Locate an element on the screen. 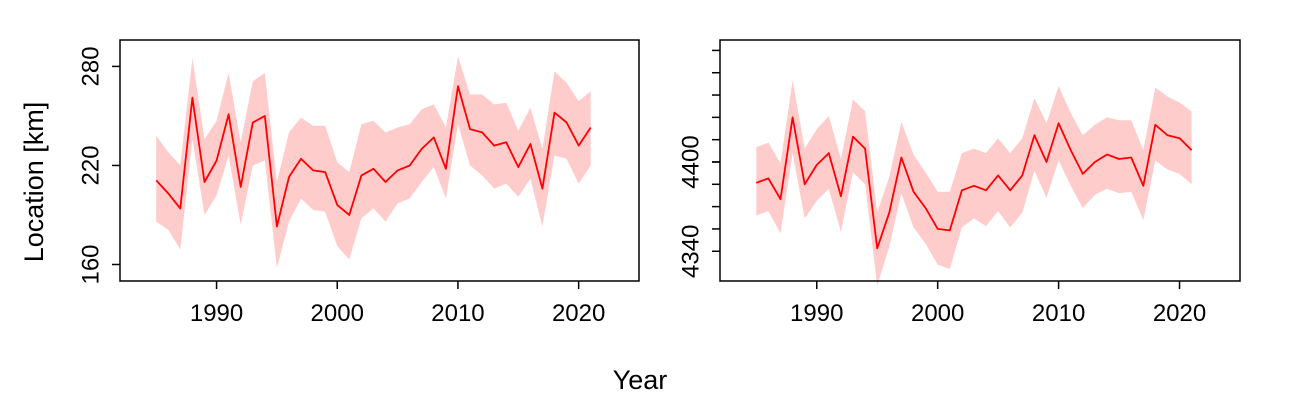 Image resolution: width=1300 pixels, height=400 pixels. y-tick-label: 220 is located at coordinates (90, 165).